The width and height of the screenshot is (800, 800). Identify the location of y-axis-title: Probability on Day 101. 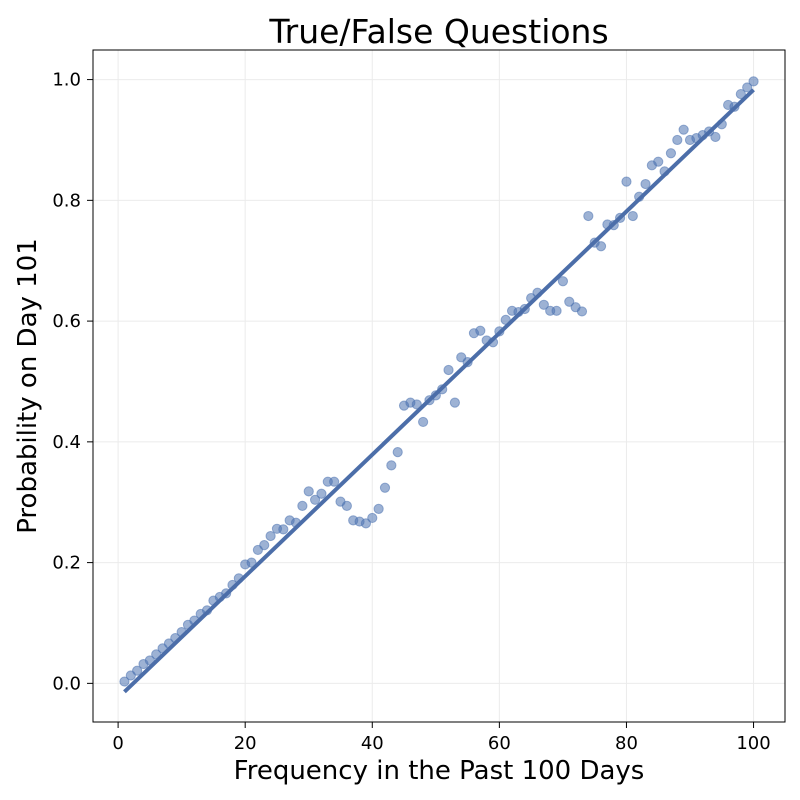
(28, 386).